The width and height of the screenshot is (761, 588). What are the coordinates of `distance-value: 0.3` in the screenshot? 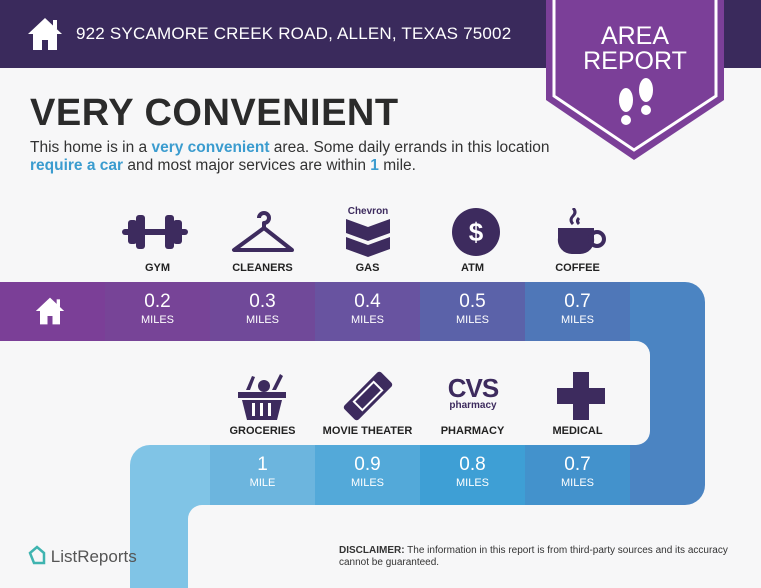 It's located at (262, 301).